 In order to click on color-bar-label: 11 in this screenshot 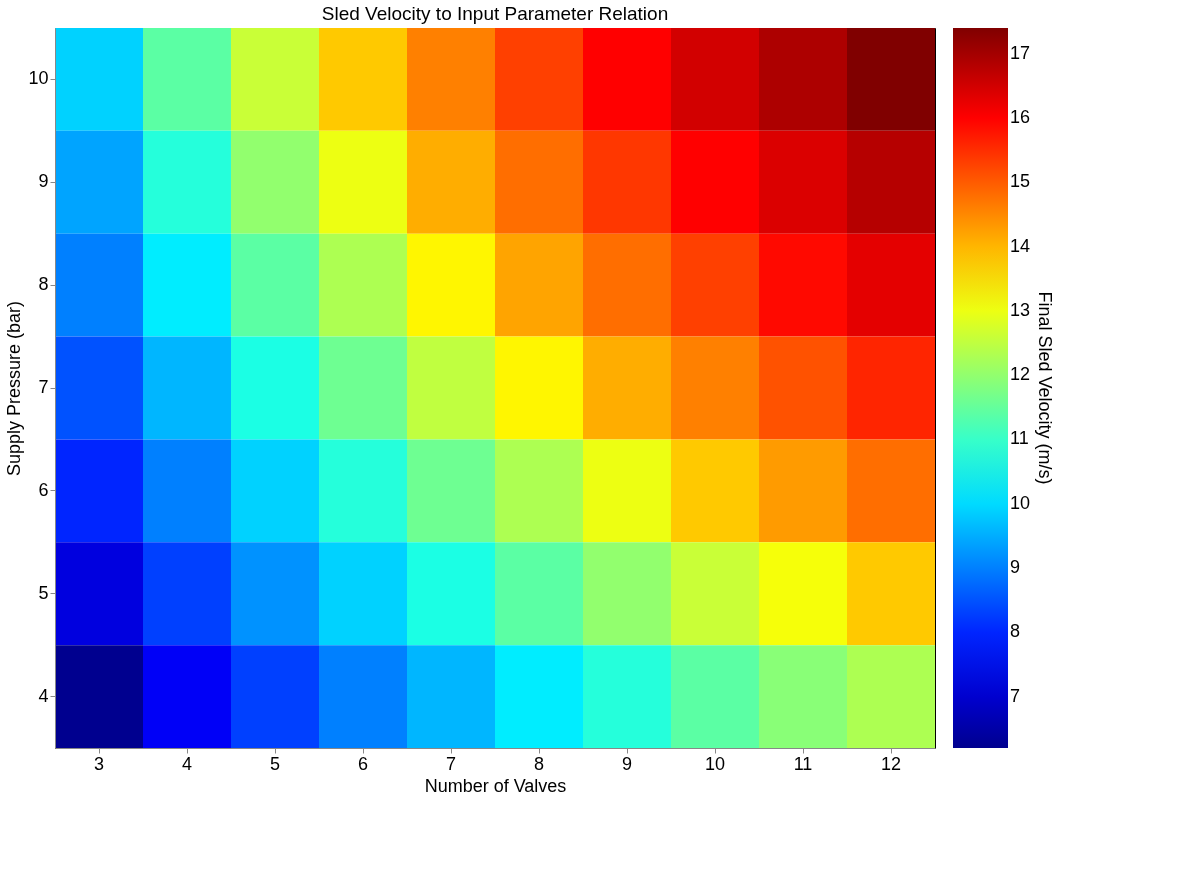, I will do `click(1019, 438)`.